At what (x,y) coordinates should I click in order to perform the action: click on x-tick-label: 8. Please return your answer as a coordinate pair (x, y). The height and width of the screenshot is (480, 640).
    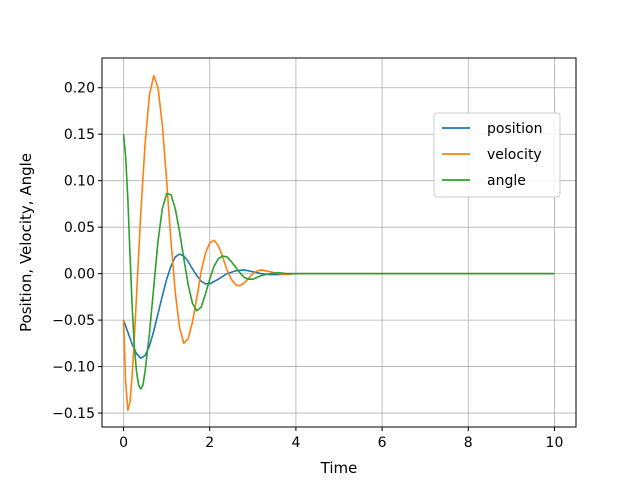
    Looking at the image, I should click on (468, 443).